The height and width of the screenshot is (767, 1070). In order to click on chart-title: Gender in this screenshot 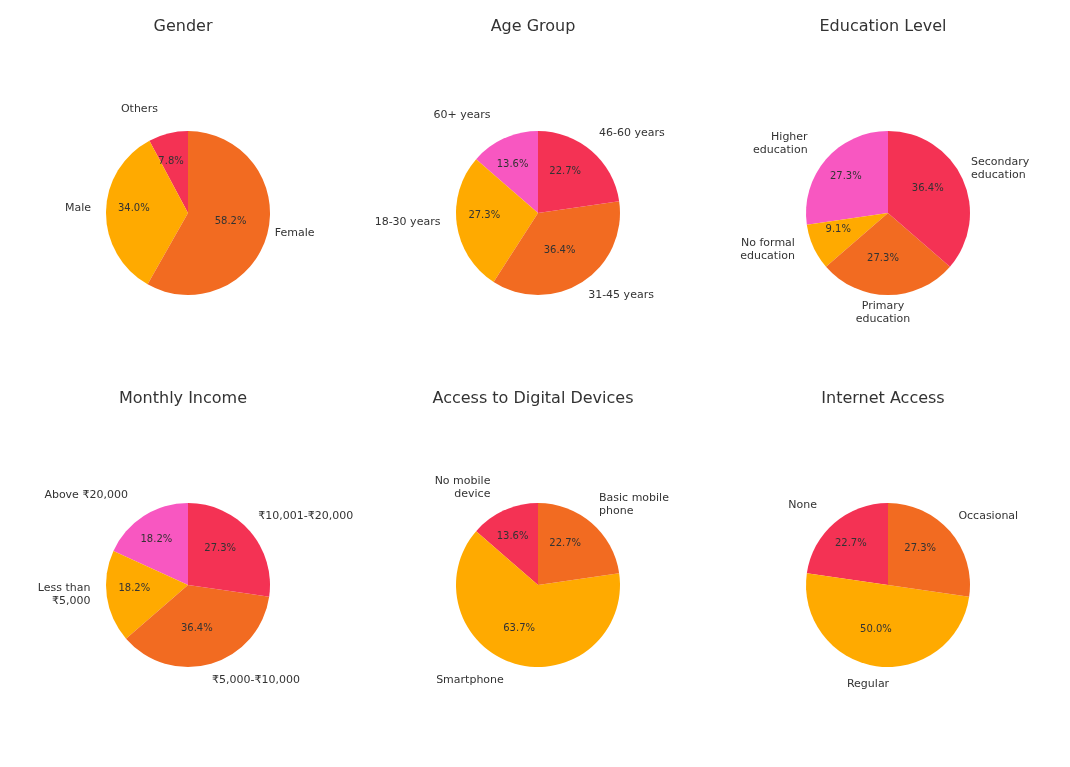, I will do `click(183, 25)`.